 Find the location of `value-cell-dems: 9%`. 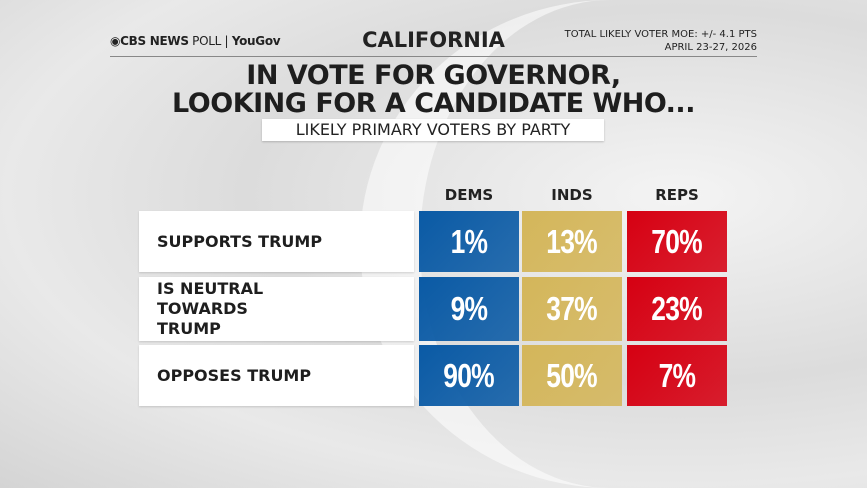

value-cell-dems: 9% is located at coordinates (469, 309).